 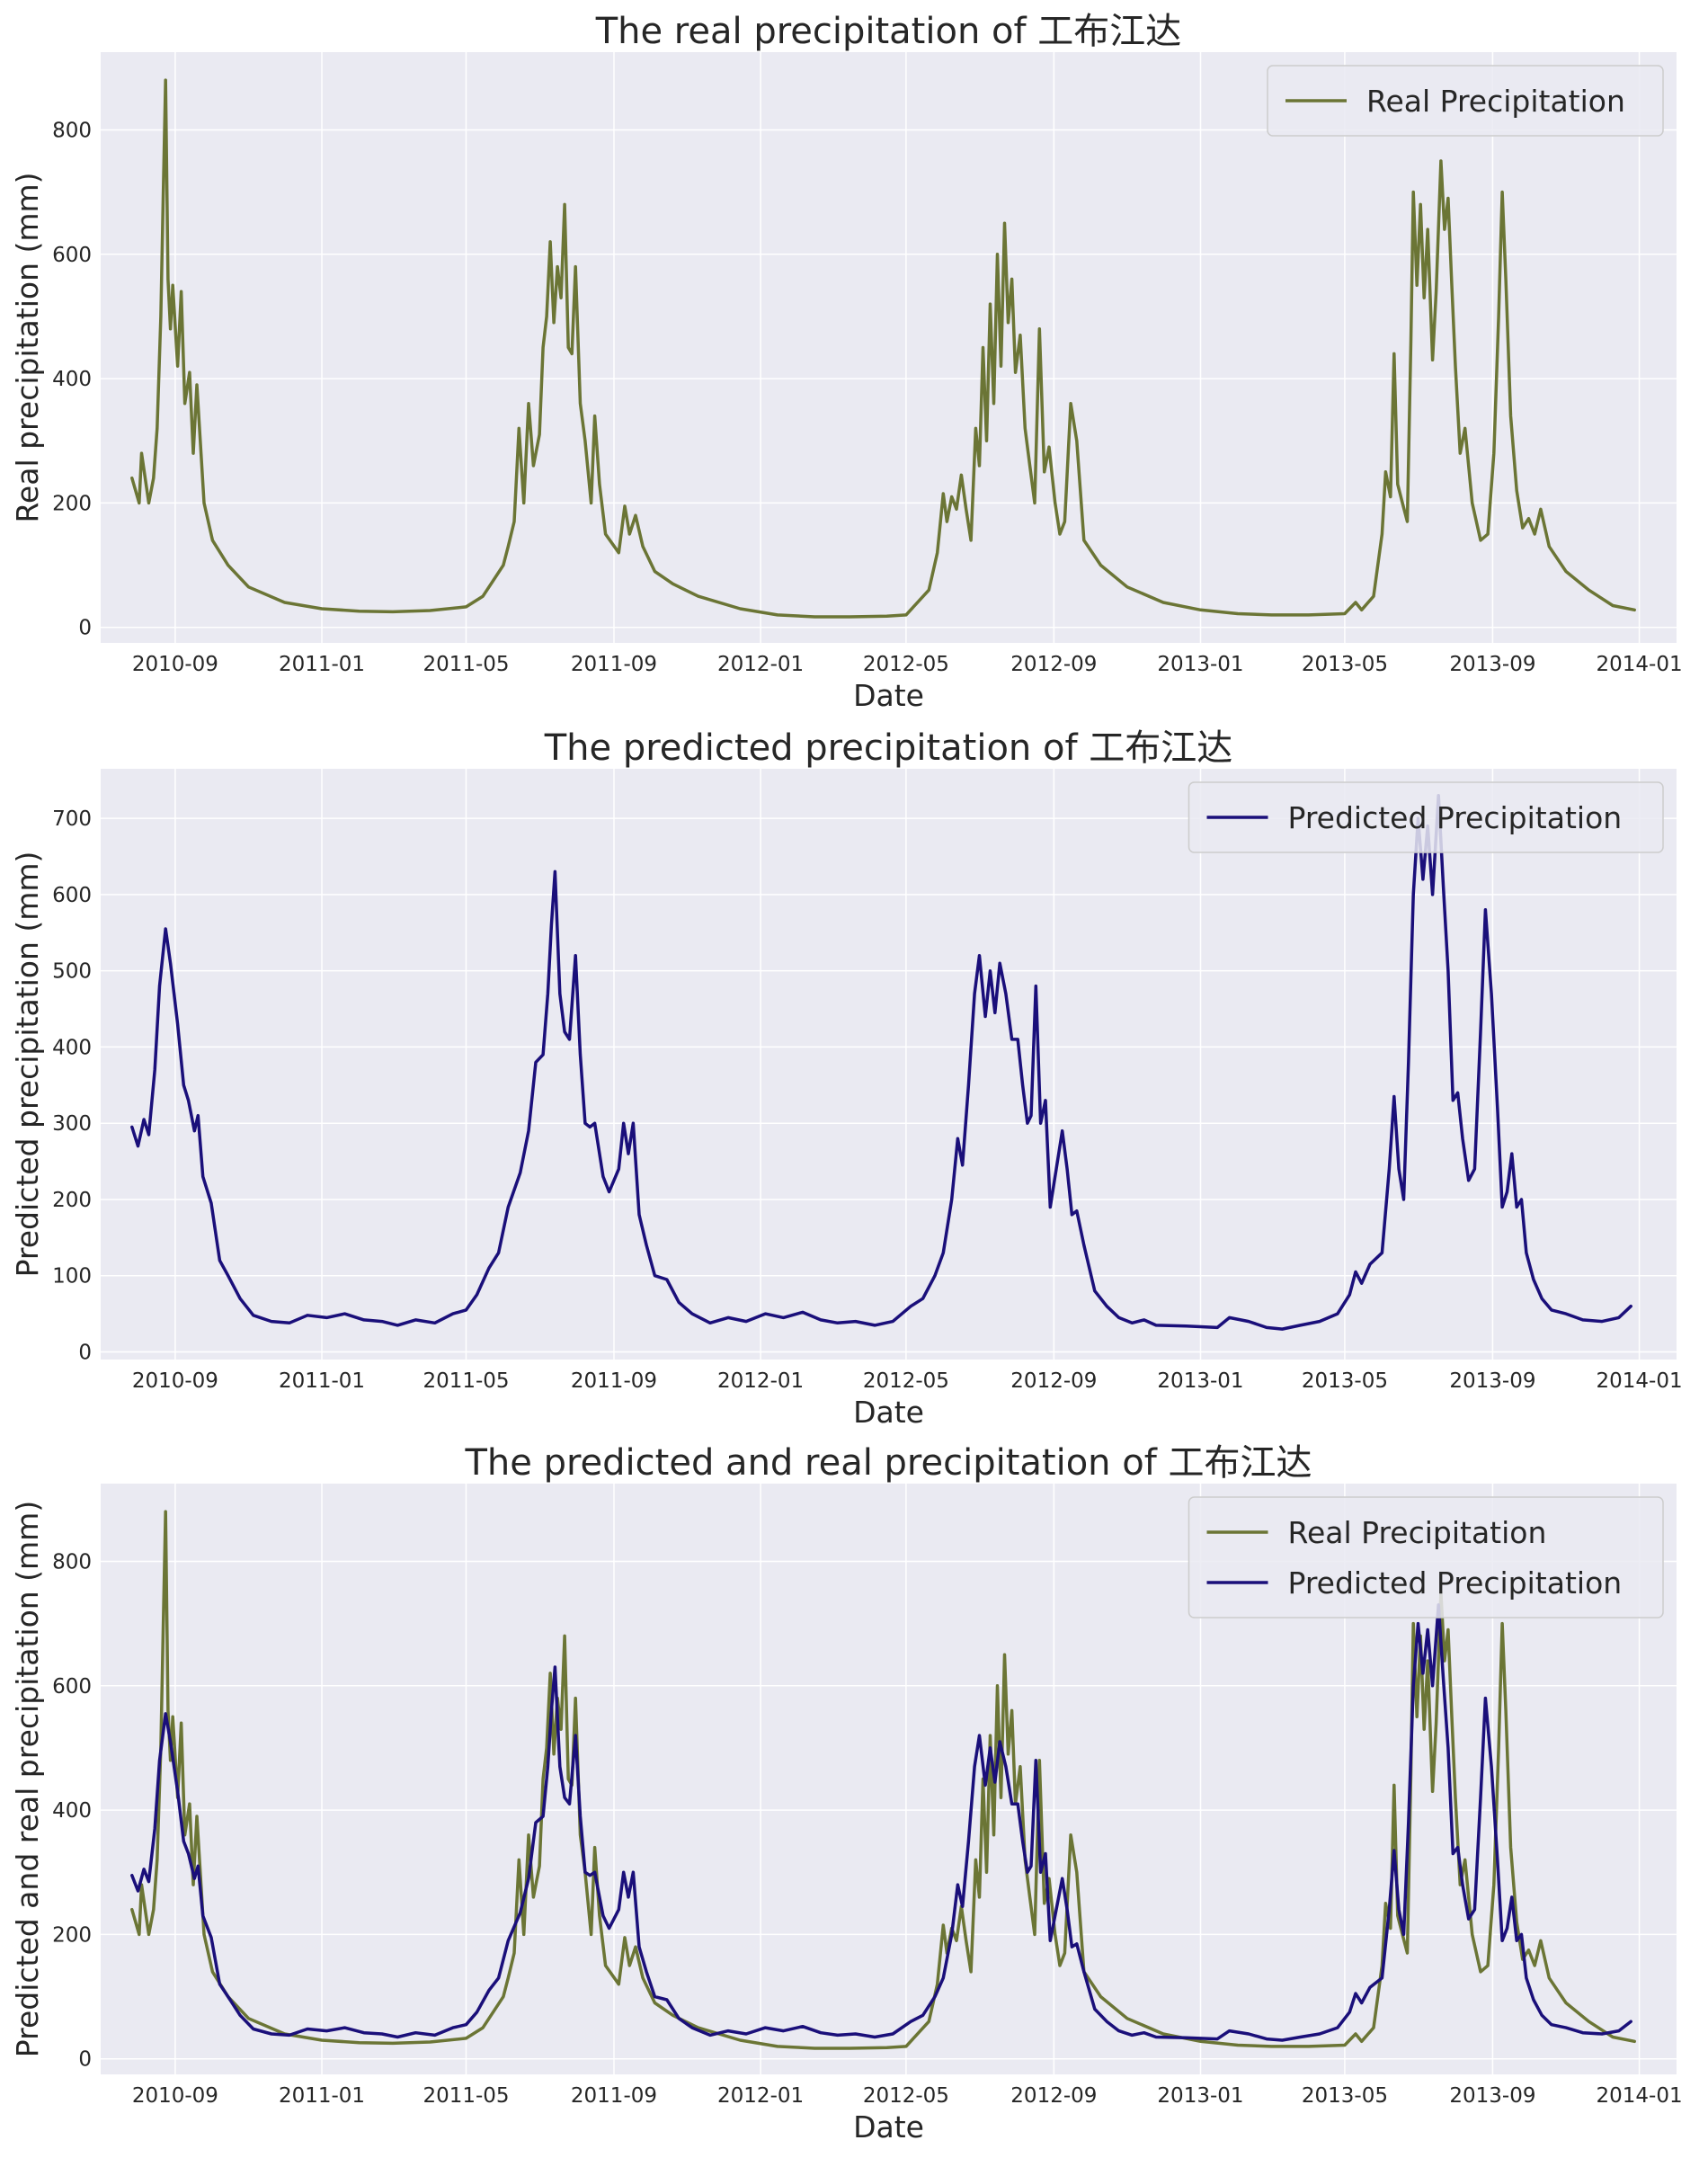 What do you see at coordinates (72, 972) in the screenshot?
I see `y-tick-label: 500` at bounding box center [72, 972].